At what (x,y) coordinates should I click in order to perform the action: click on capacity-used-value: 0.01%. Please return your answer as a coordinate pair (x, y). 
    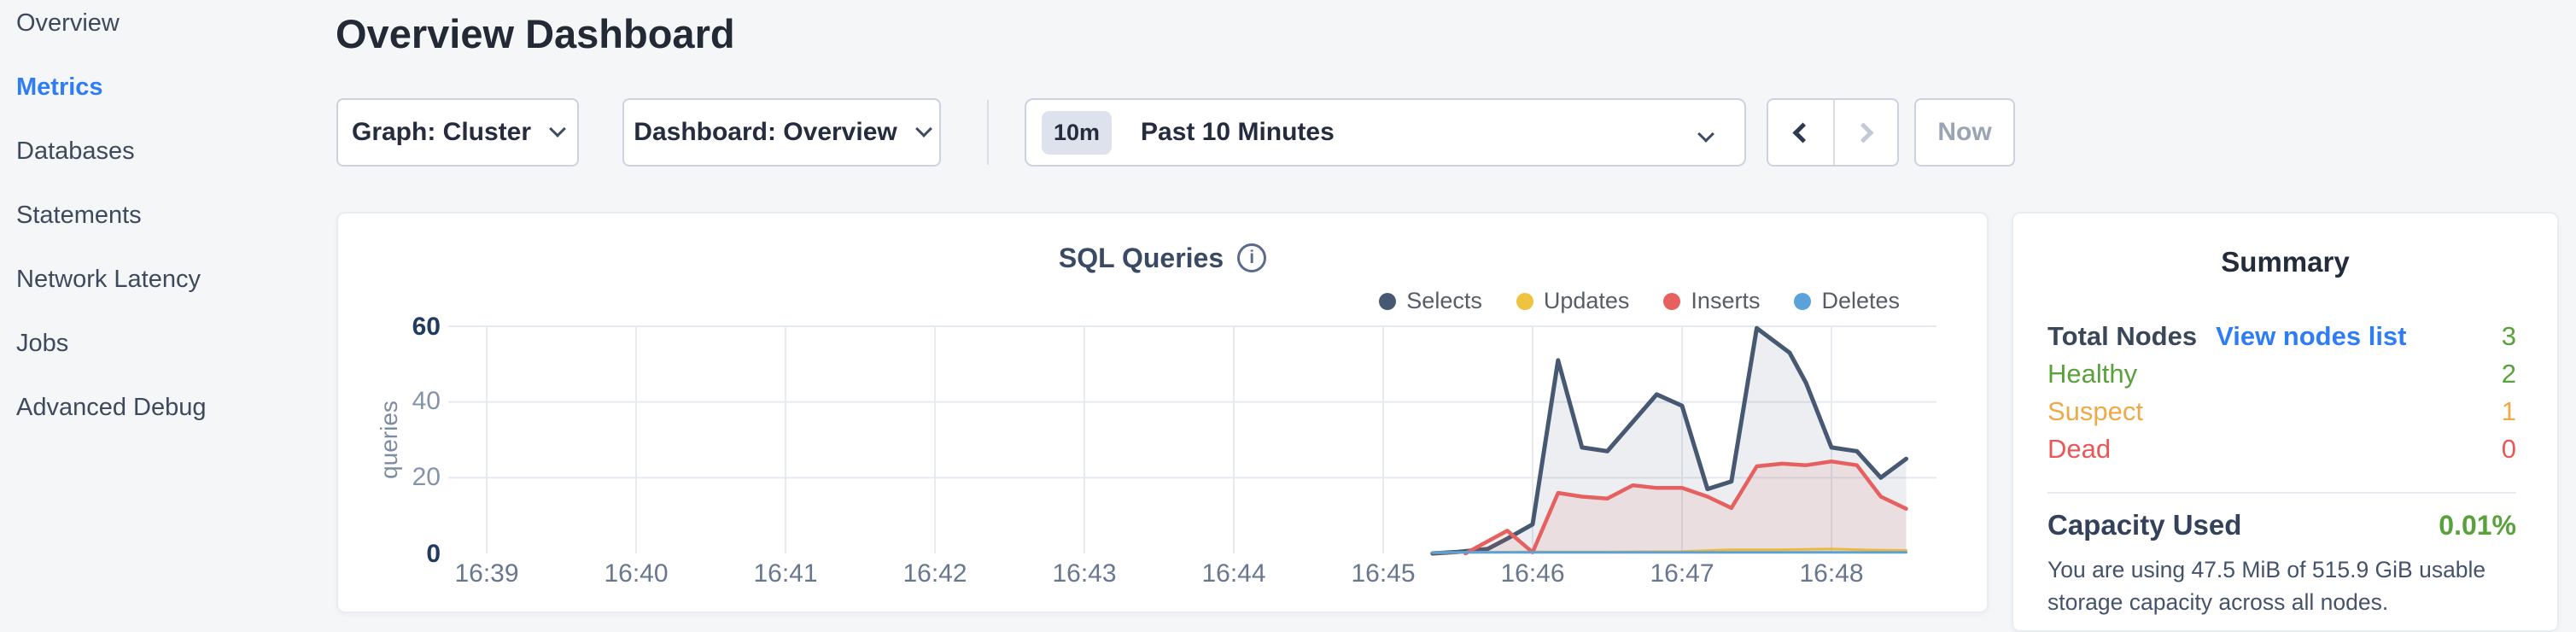
    Looking at the image, I should click on (2477, 525).